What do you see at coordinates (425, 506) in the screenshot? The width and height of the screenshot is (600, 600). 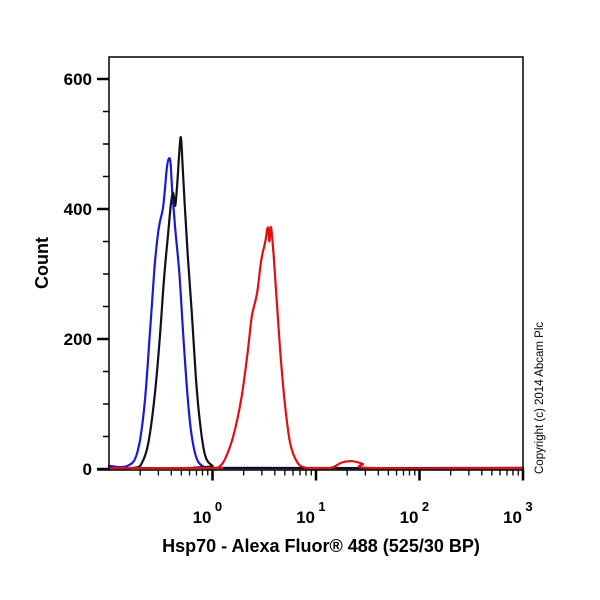 I see `x-tick-exponent: 2` at bounding box center [425, 506].